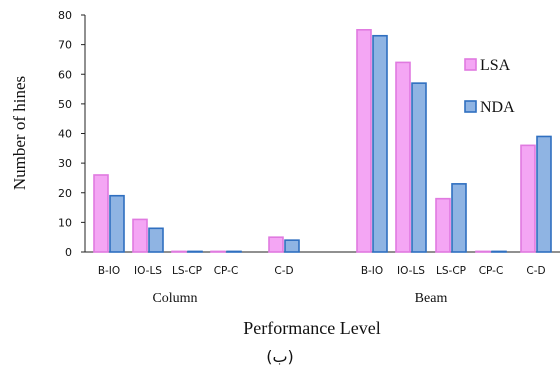 The image size is (560, 377). I want to click on legend-label-lsa: LSA, so click(495, 65).